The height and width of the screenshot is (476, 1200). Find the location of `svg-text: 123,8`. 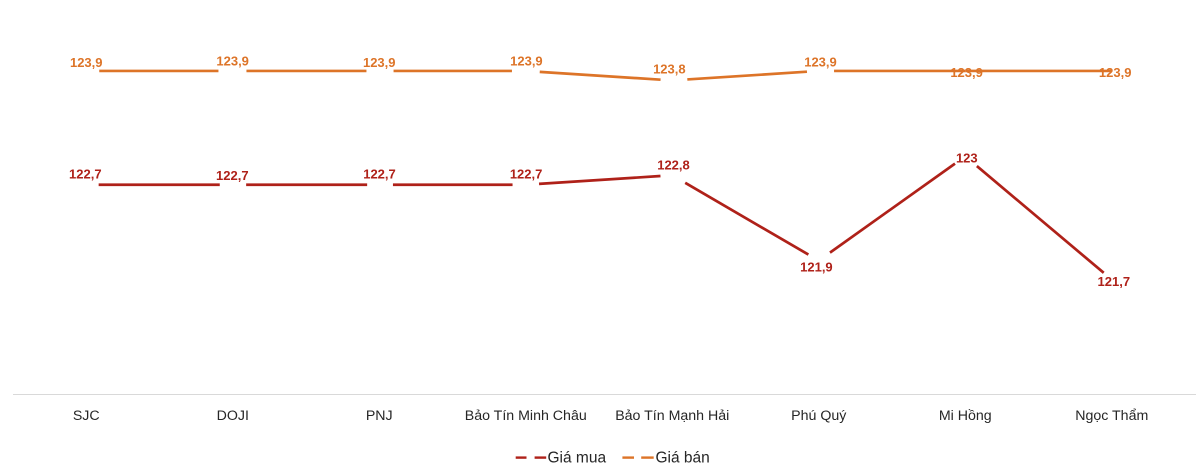

svg-text: 123,8 is located at coordinates (669, 68).